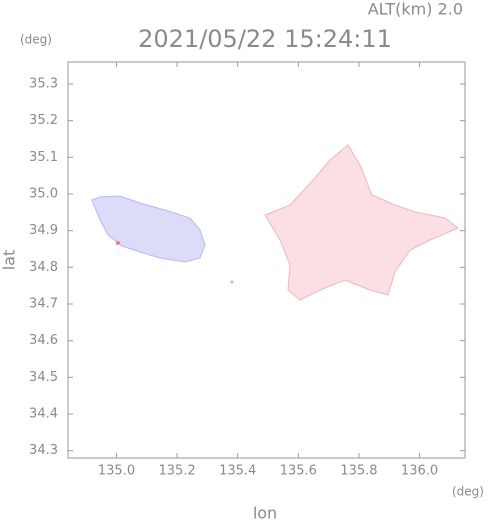 This screenshot has height=521, width=491. Describe the element at coordinates (43, 267) in the screenshot. I see `y-tick-label: 34.8` at that location.